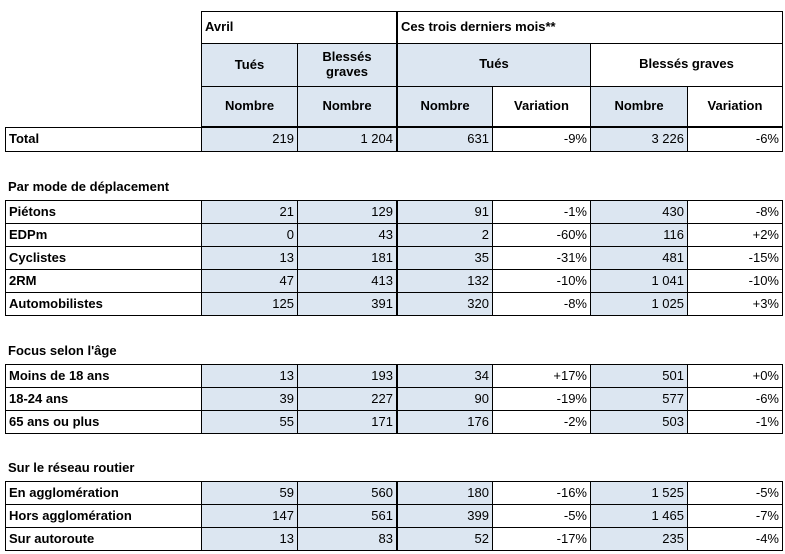  Describe the element at coordinates (735, 258) in the screenshot. I see `cell-3m-injured-variation: -15%` at that location.